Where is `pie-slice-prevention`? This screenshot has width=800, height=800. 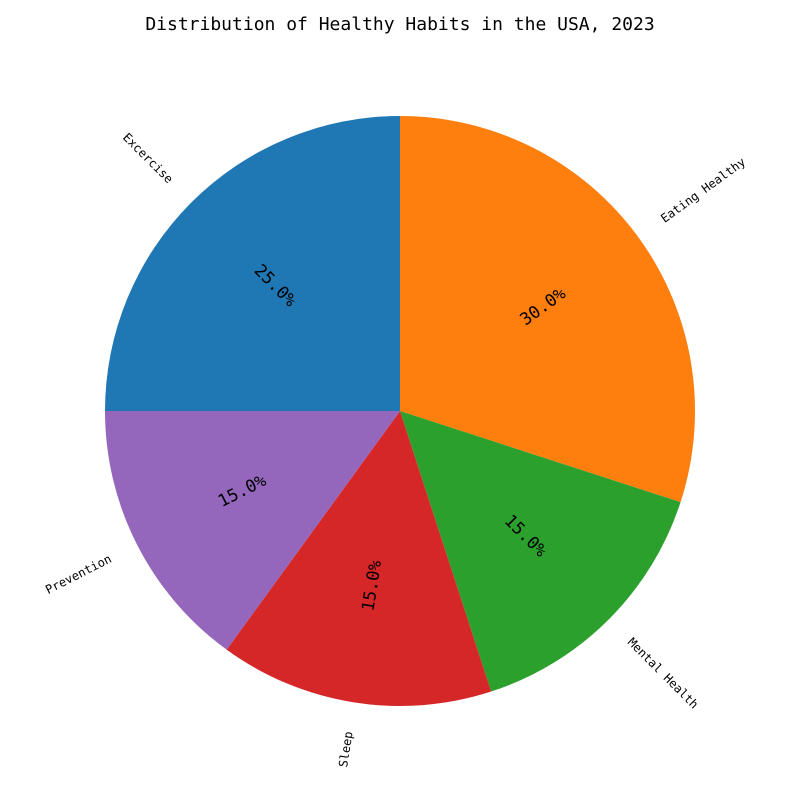 pie-slice-prevention is located at coordinates (252, 530).